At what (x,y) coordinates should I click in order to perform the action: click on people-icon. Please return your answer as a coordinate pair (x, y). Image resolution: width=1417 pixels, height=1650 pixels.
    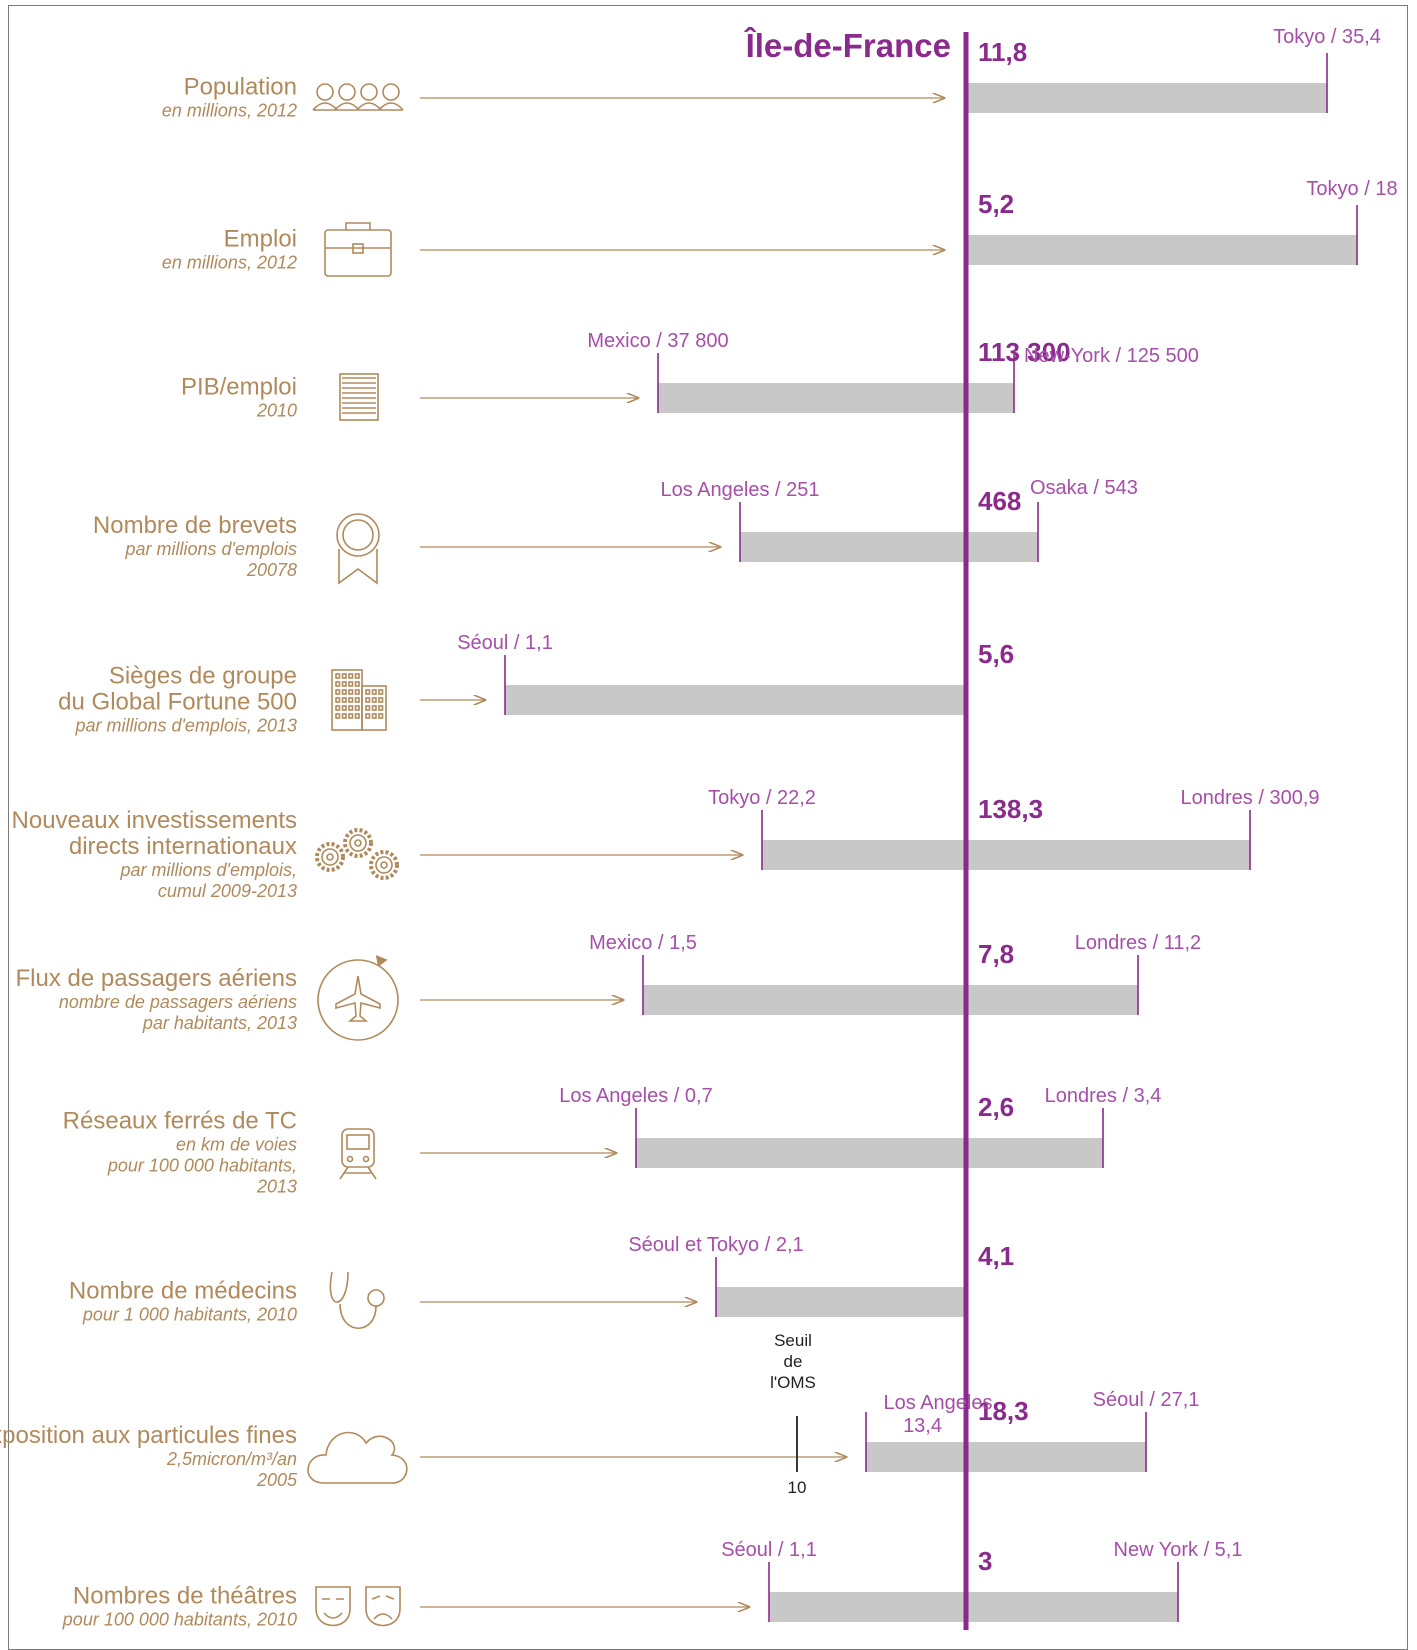
    Looking at the image, I should click on (358, 97).